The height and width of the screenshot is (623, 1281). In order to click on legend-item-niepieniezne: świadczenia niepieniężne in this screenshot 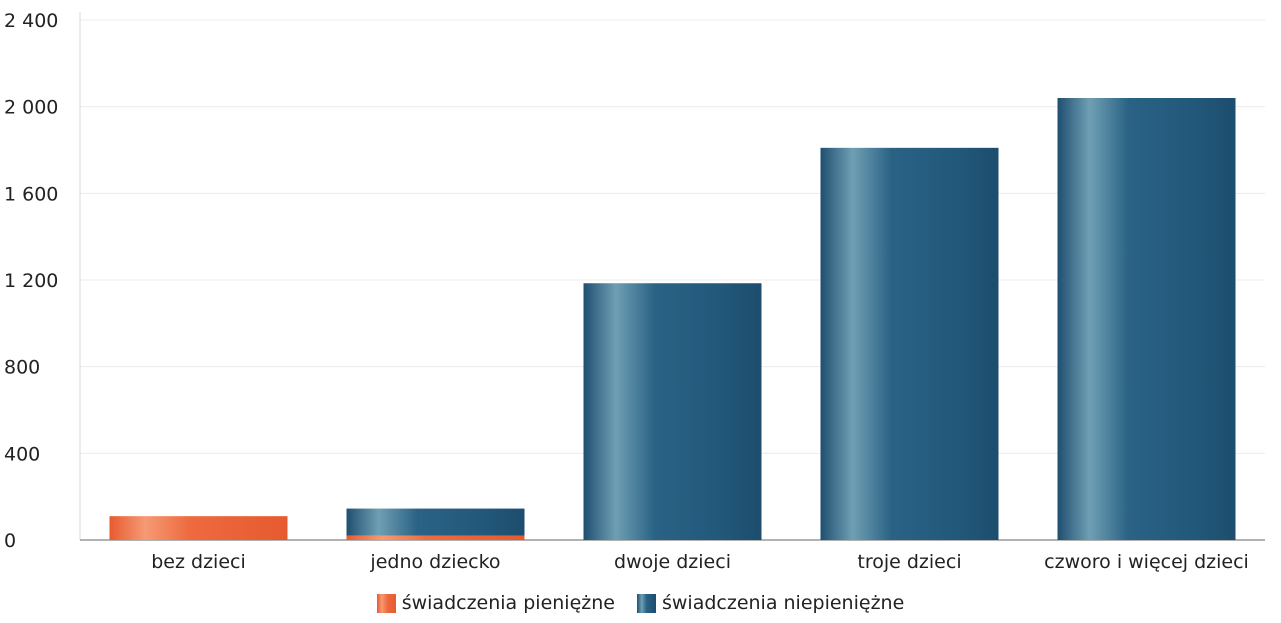, I will do `click(770, 603)`.